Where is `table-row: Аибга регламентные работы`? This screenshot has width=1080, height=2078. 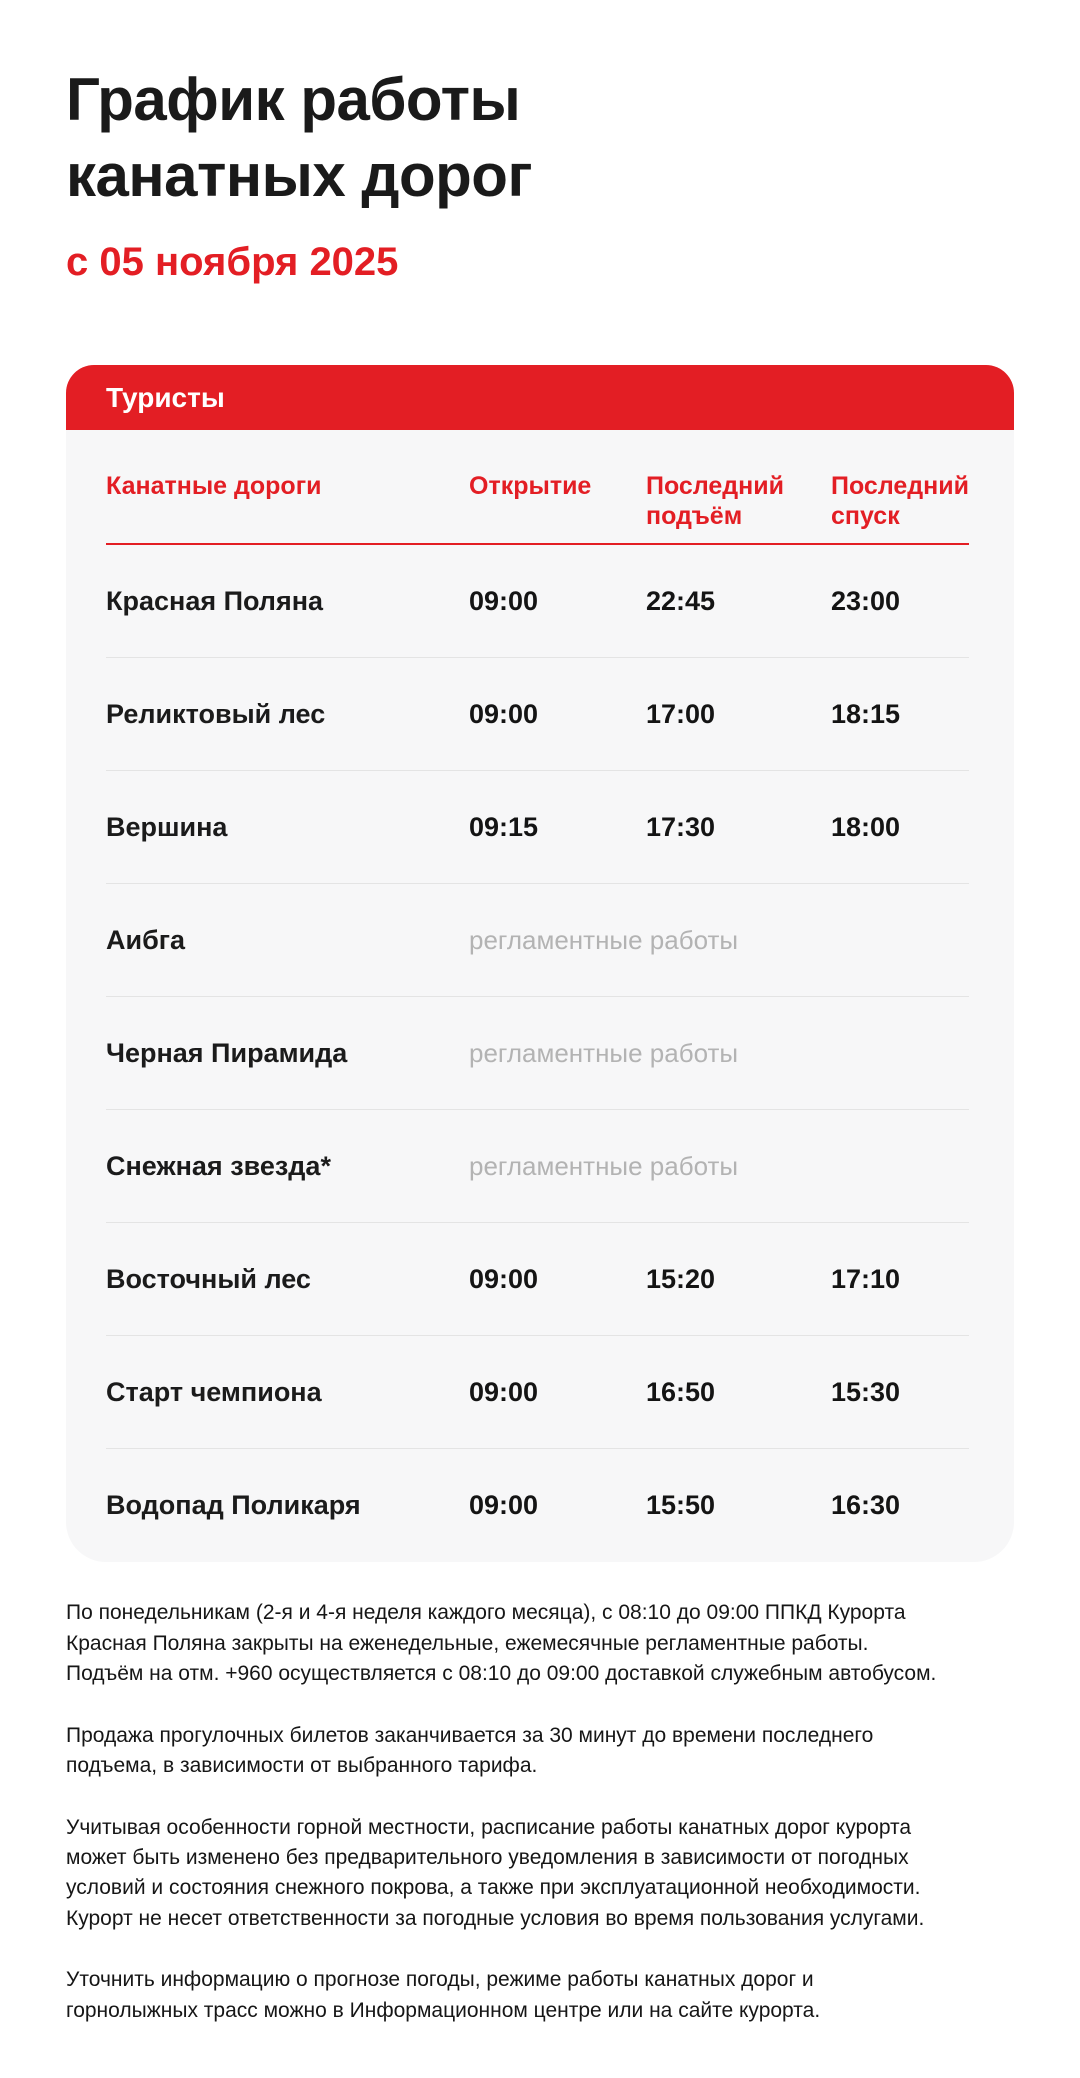
table-row: Аибга регламентные работы is located at coordinates (537, 941).